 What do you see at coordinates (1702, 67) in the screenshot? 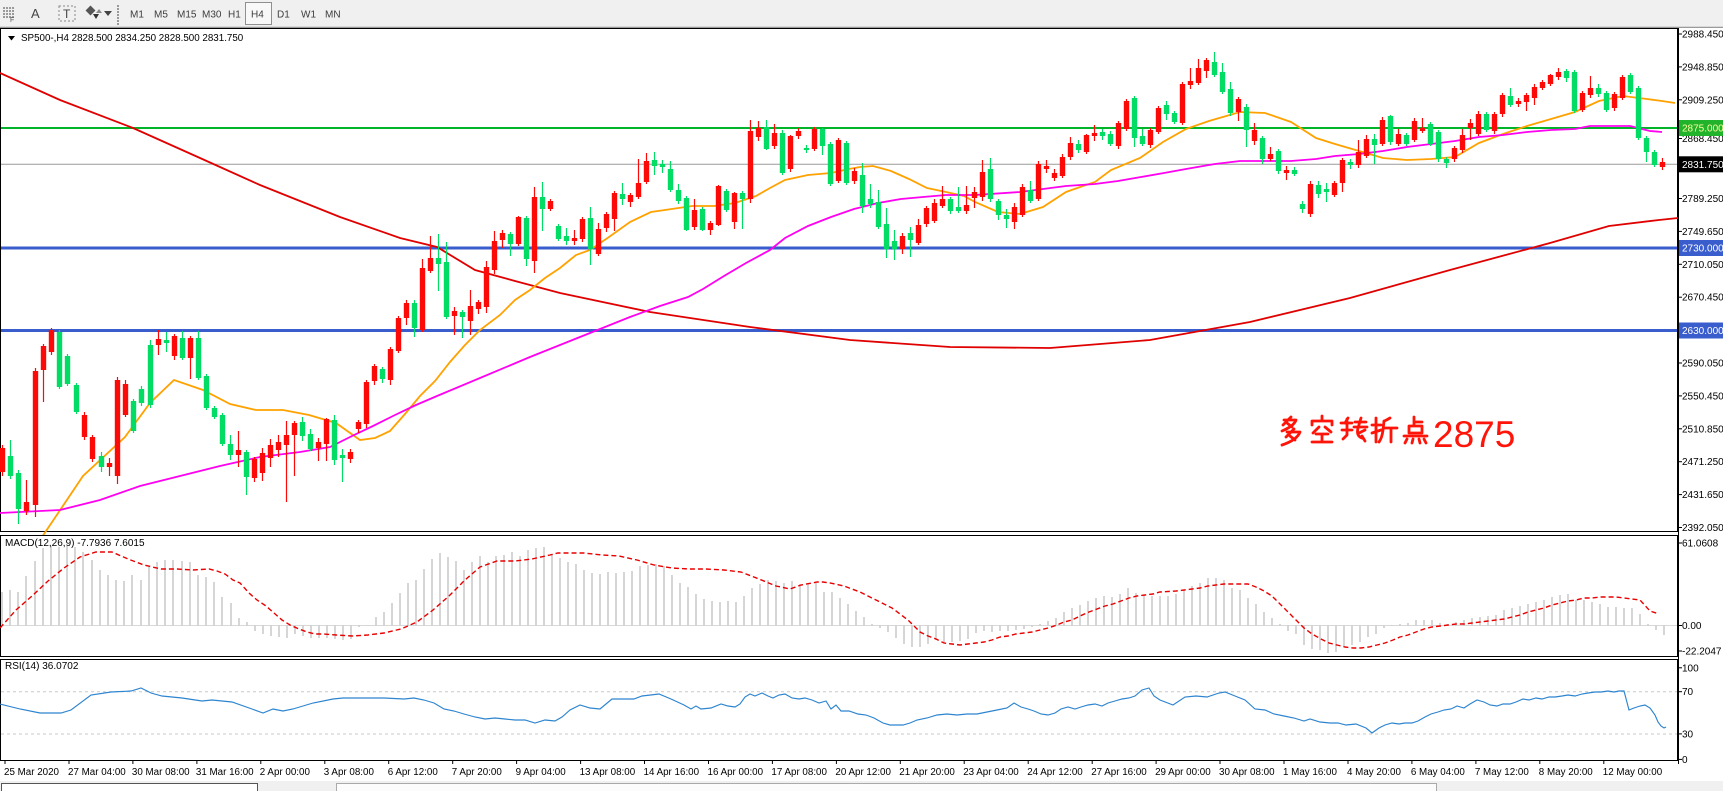
I see `svg-text: 2948.850` at bounding box center [1702, 67].